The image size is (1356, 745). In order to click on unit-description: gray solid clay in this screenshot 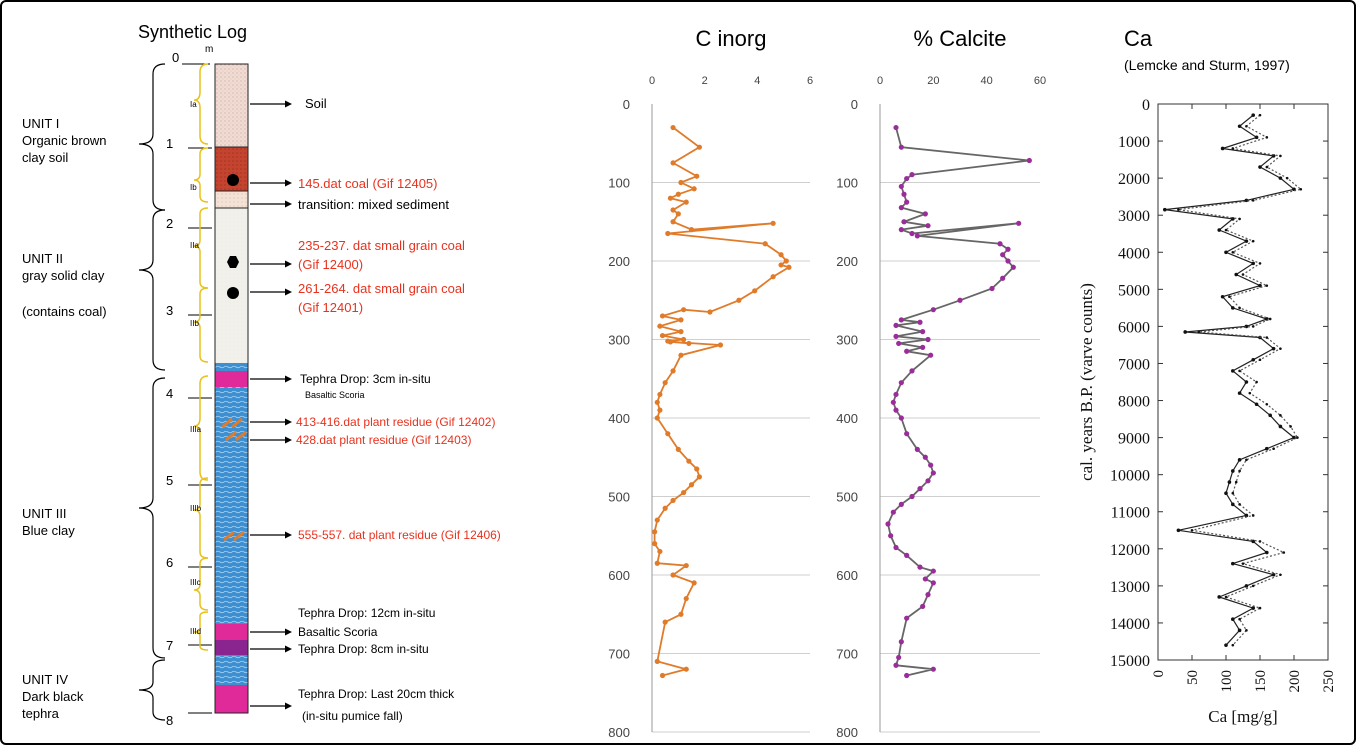, I will do `click(63, 275)`.